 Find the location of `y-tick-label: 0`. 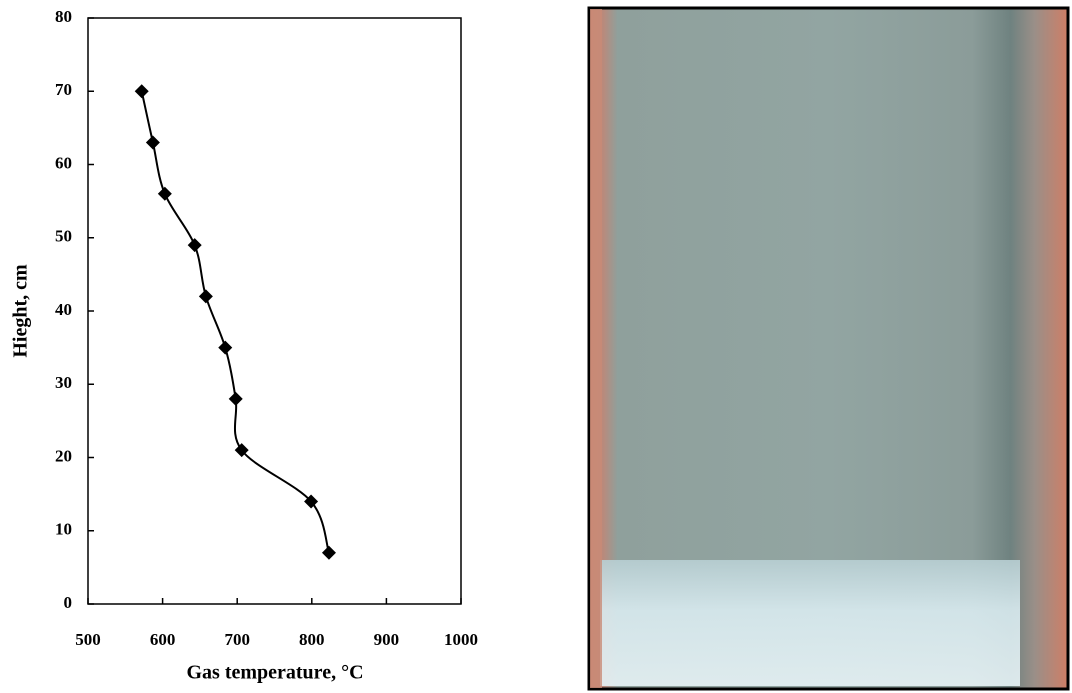

y-tick-label: 0 is located at coordinates (68, 602).